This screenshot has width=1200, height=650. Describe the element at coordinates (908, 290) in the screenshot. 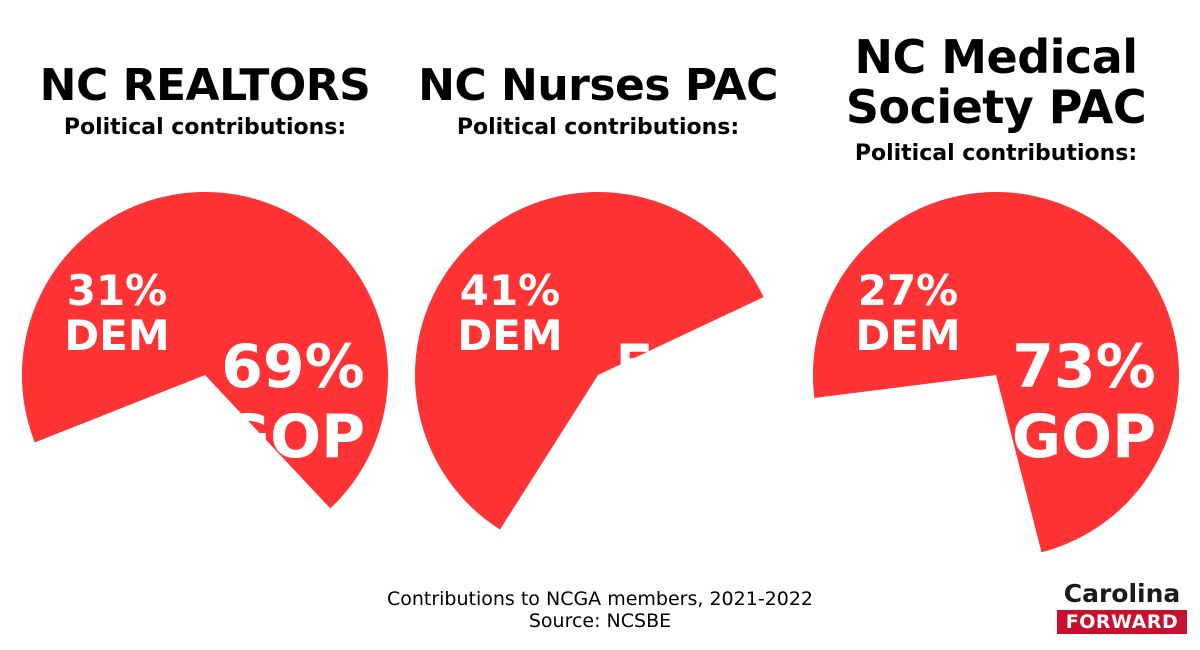

I see `slice-percent-label: 27%` at that location.